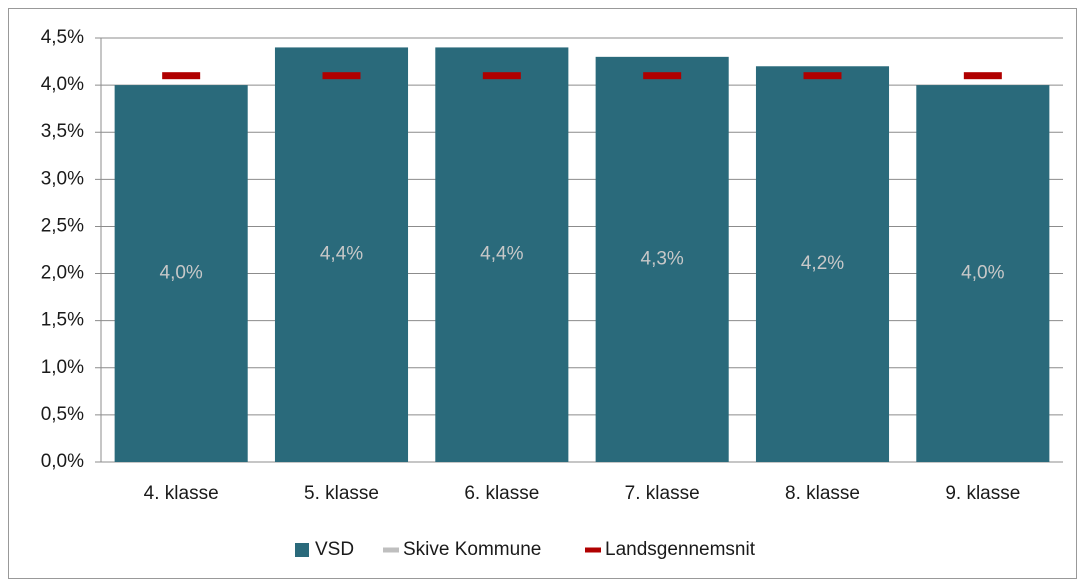 Image resolution: width=1080 pixels, height=582 pixels. I want to click on legend-label: Skive Kommune, so click(472, 549).